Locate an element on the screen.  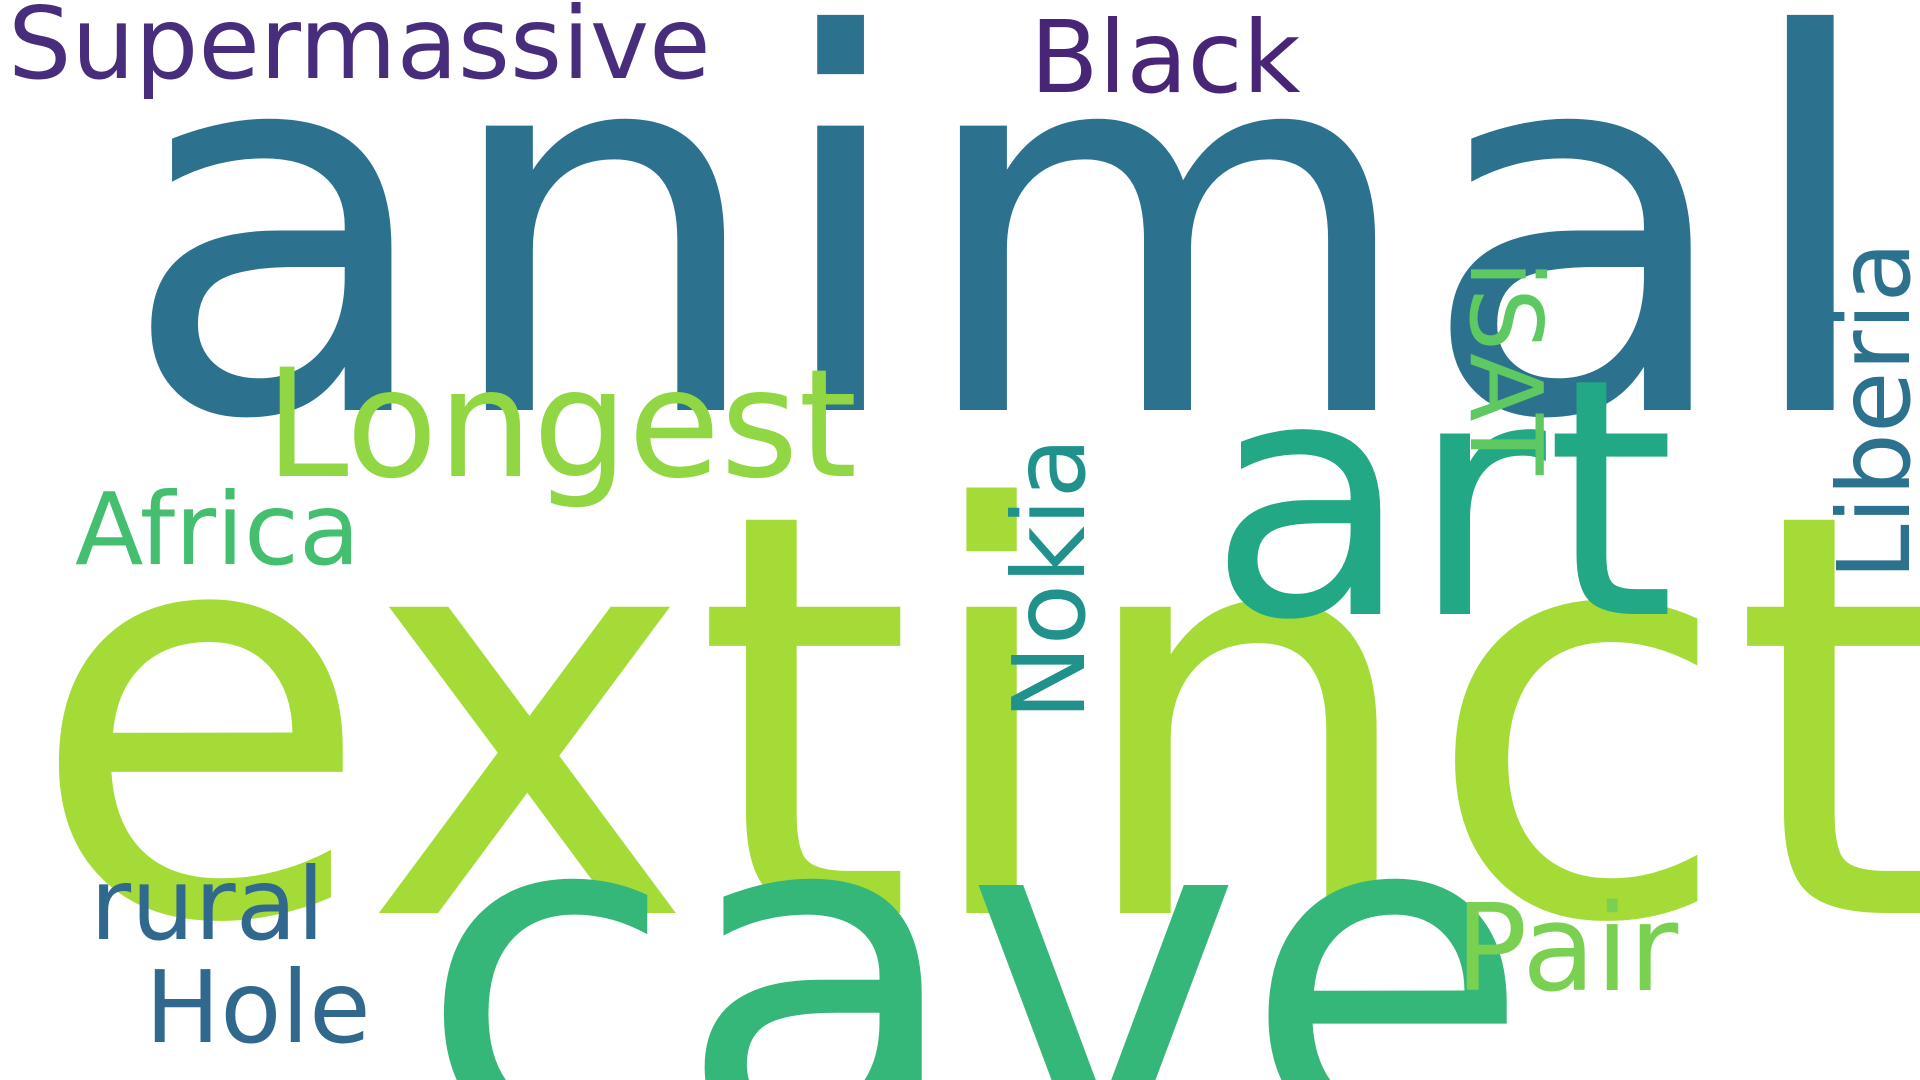
word-black: Black is located at coordinates (1165, 58).